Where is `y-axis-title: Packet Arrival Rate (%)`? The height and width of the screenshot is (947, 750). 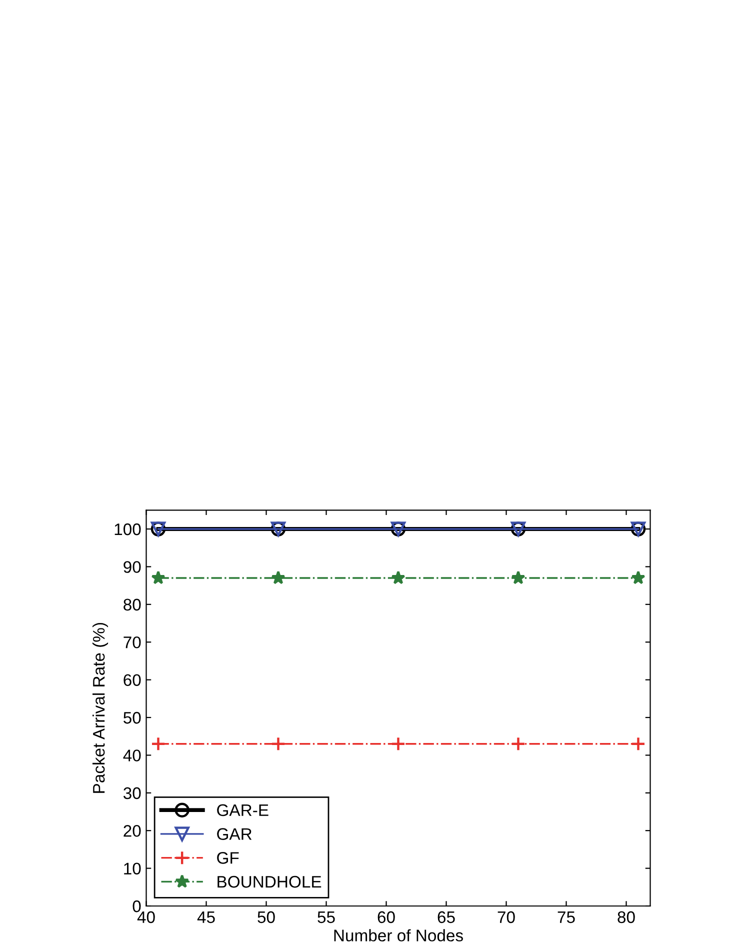 y-axis-title: Packet Arrival Rate (%) is located at coordinates (100, 707).